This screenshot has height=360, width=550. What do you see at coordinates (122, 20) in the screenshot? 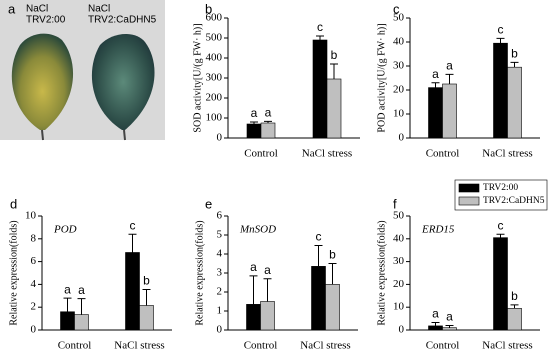
I see `caption: TRV2:CaDHN5` at bounding box center [122, 20].